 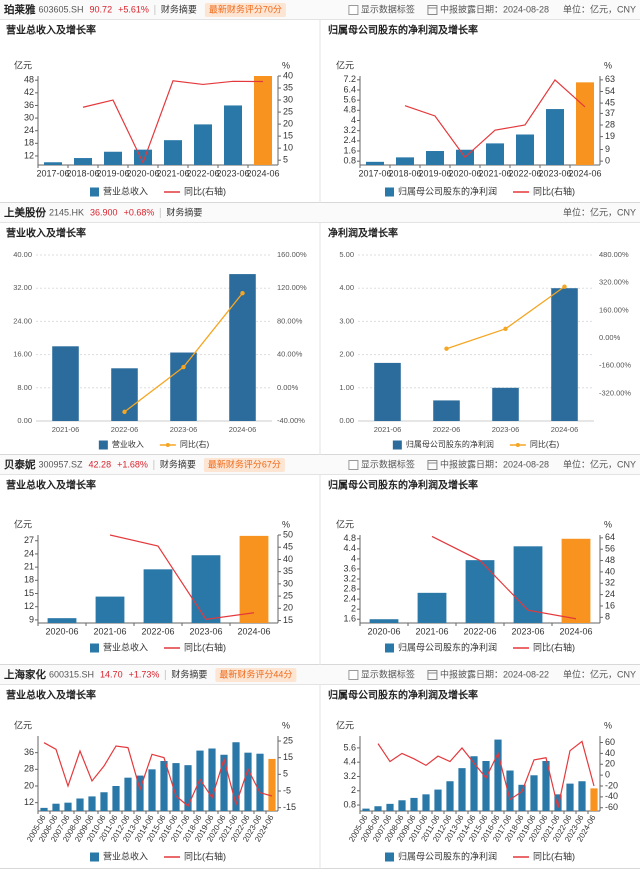 What do you see at coordinates (29, 593) in the screenshot?
I see `y-tick-label: 15` at bounding box center [29, 593].